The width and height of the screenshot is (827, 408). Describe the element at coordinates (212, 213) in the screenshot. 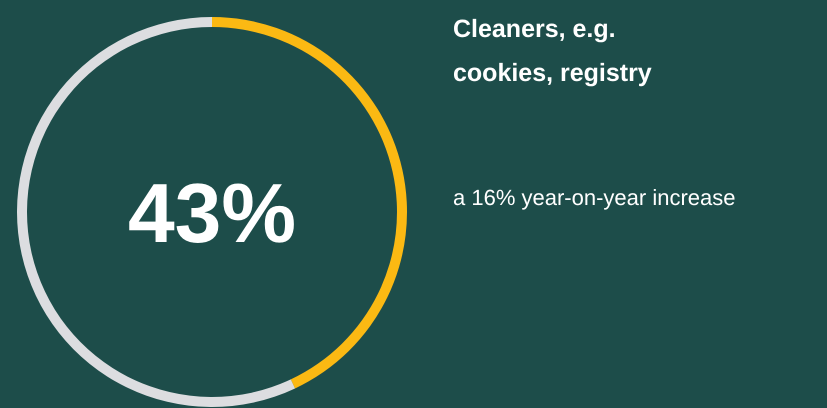

I see `data-label: 43%` at that location.